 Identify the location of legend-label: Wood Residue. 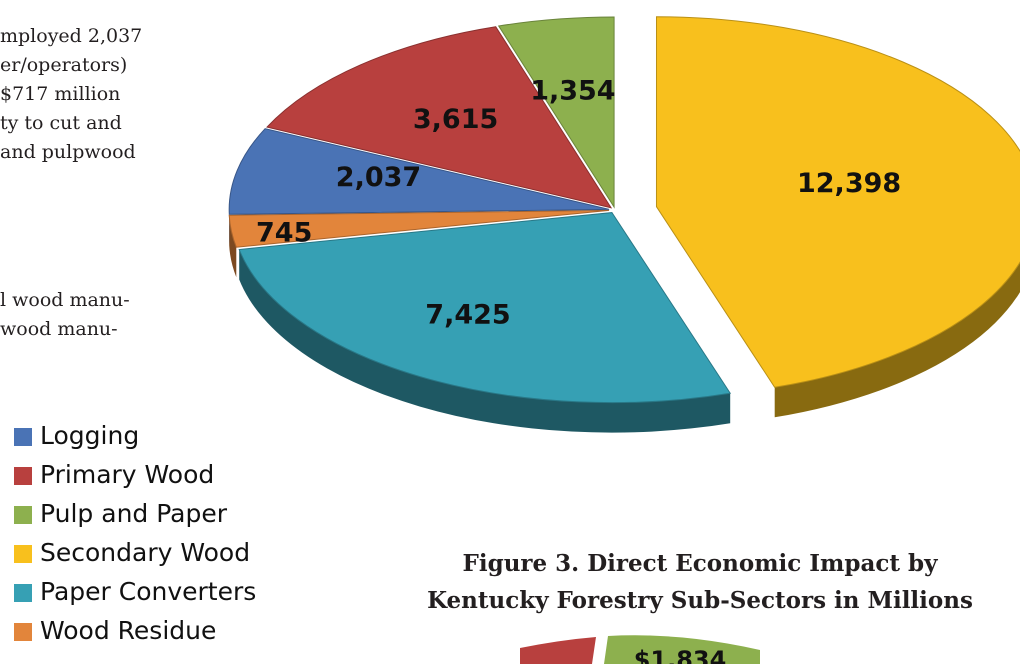
(128, 630).